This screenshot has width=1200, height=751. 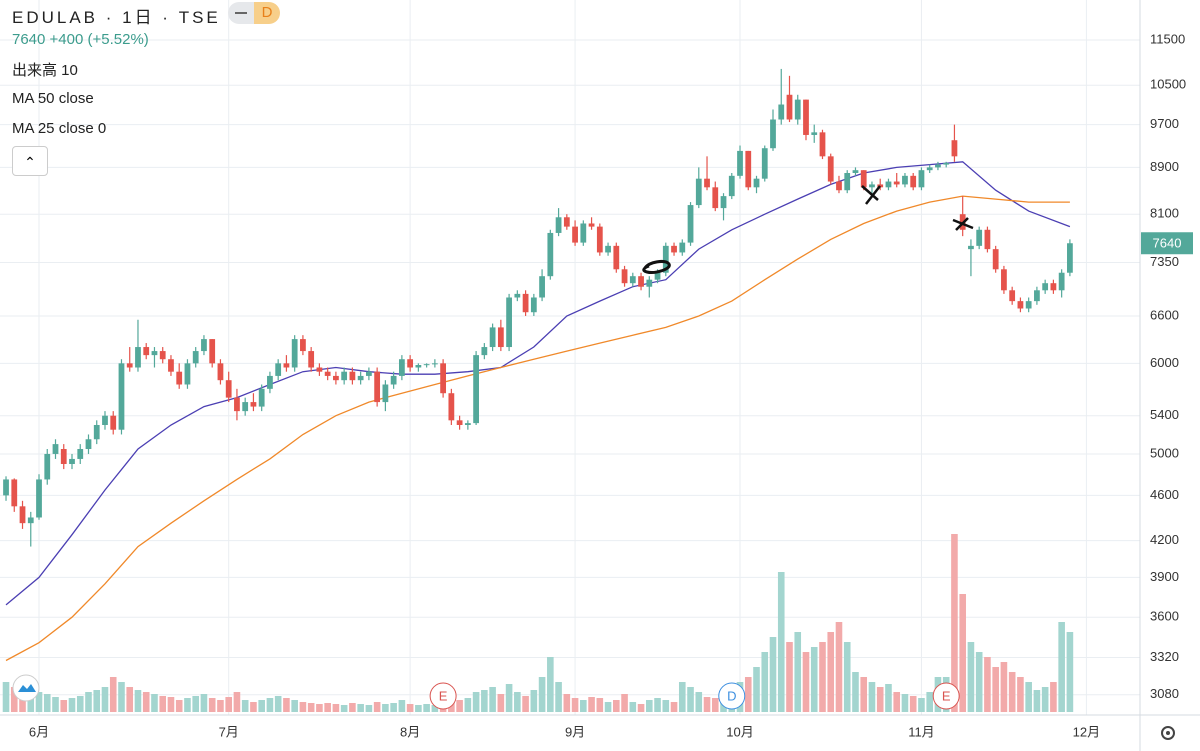 What do you see at coordinates (59, 128) in the screenshot?
I see `legend-ma25: MA 25 close 0` at bounding box center [59, 128].